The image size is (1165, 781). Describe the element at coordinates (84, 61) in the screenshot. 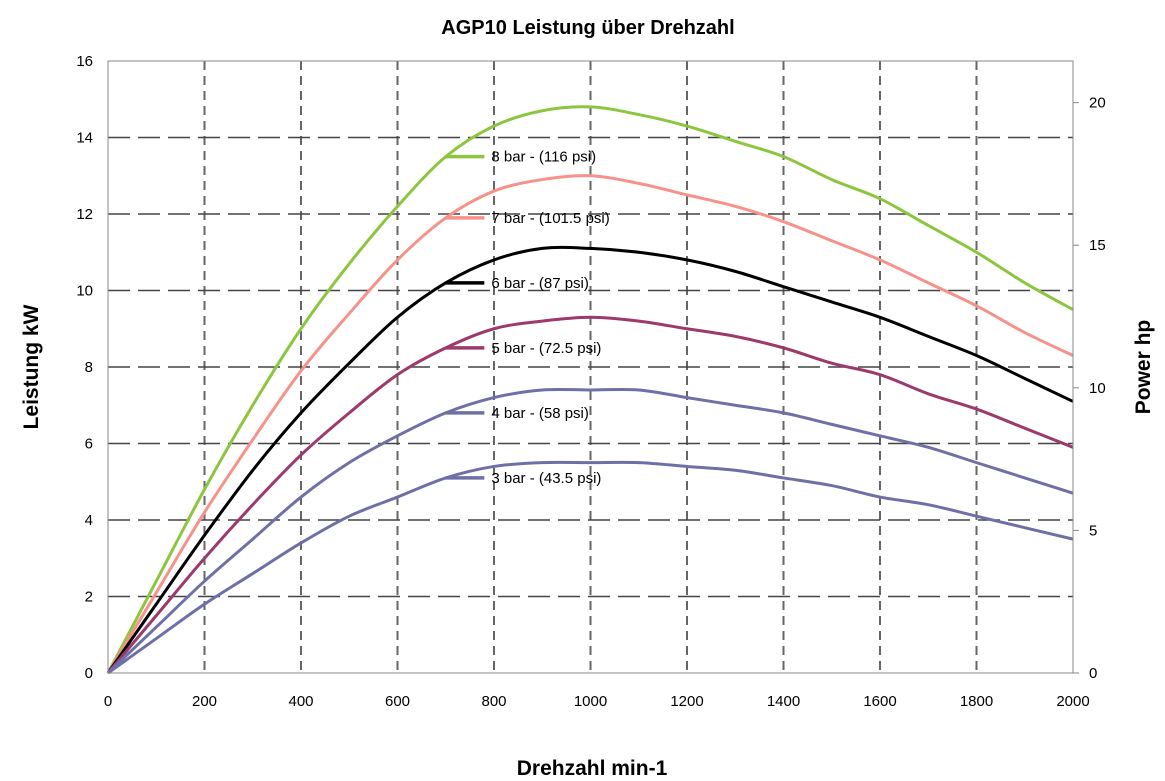

I see `y-tick-label: 16` at that location.